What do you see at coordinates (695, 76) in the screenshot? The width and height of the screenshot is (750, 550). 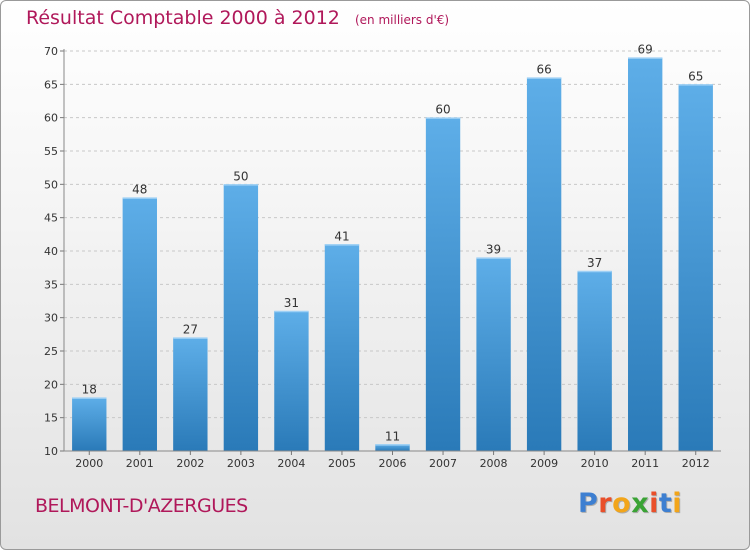 I see `data-label: 65` at bounding box center [695, 76].